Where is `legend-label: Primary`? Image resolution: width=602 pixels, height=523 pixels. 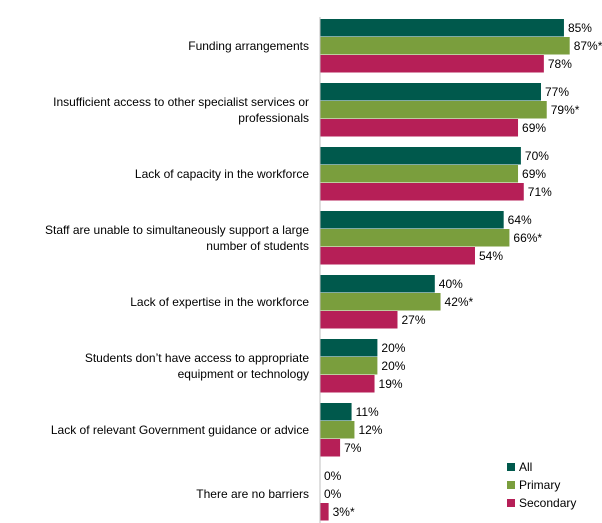 legend-label: Primary is located at coordinates (539, 485).